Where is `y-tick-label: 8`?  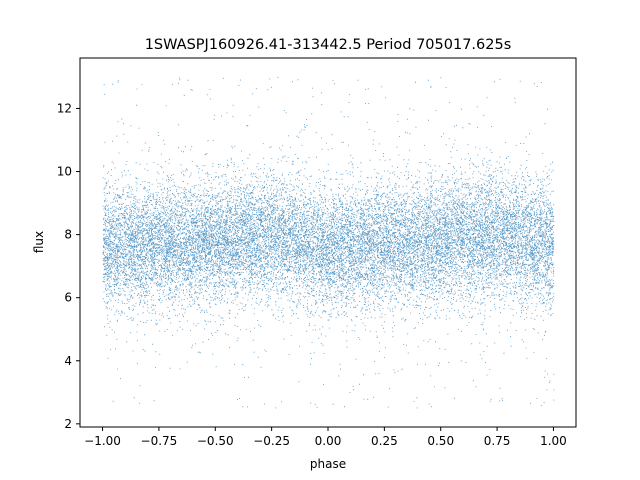 y-tick-label: 8 is located at coordinates (68, 235).